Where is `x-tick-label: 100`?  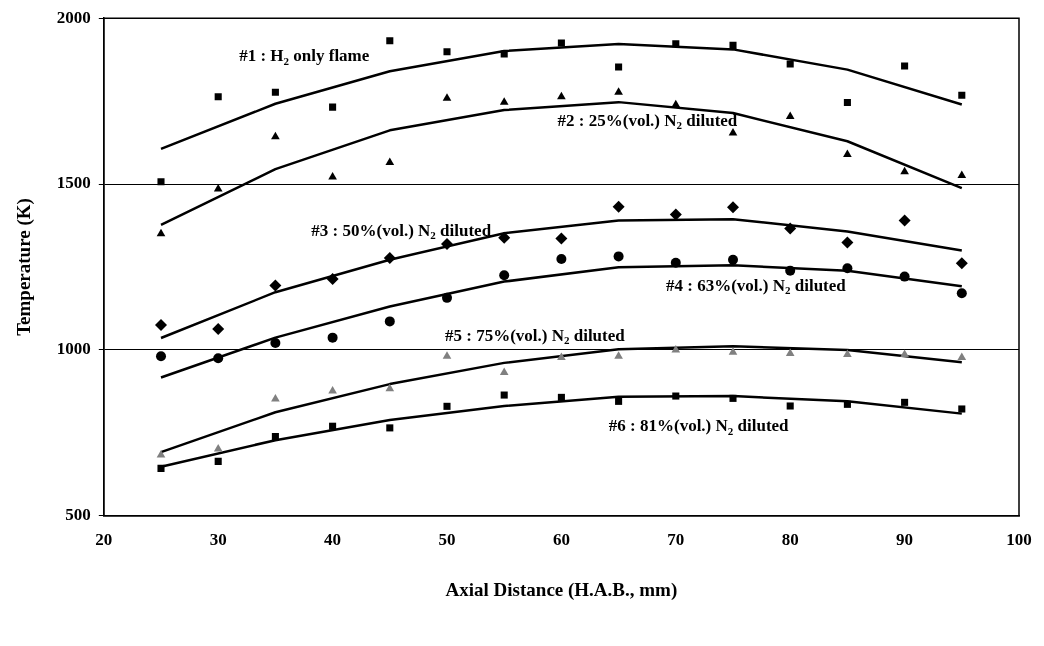 x-tick-label: 100 is located at coordinates (1019, 540).